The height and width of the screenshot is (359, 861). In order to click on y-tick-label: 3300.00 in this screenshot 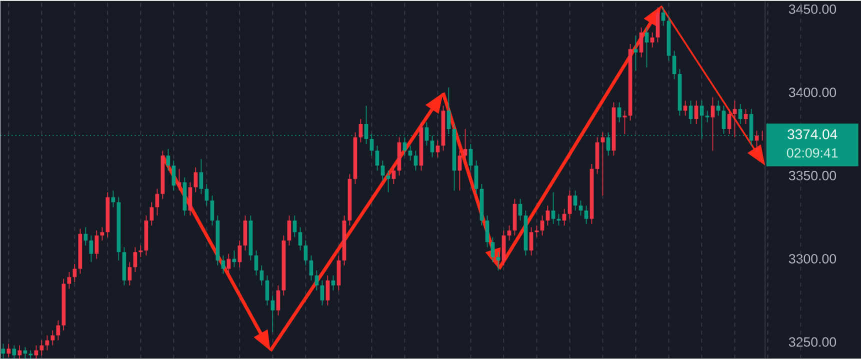, I will do `click(812, 259)`.